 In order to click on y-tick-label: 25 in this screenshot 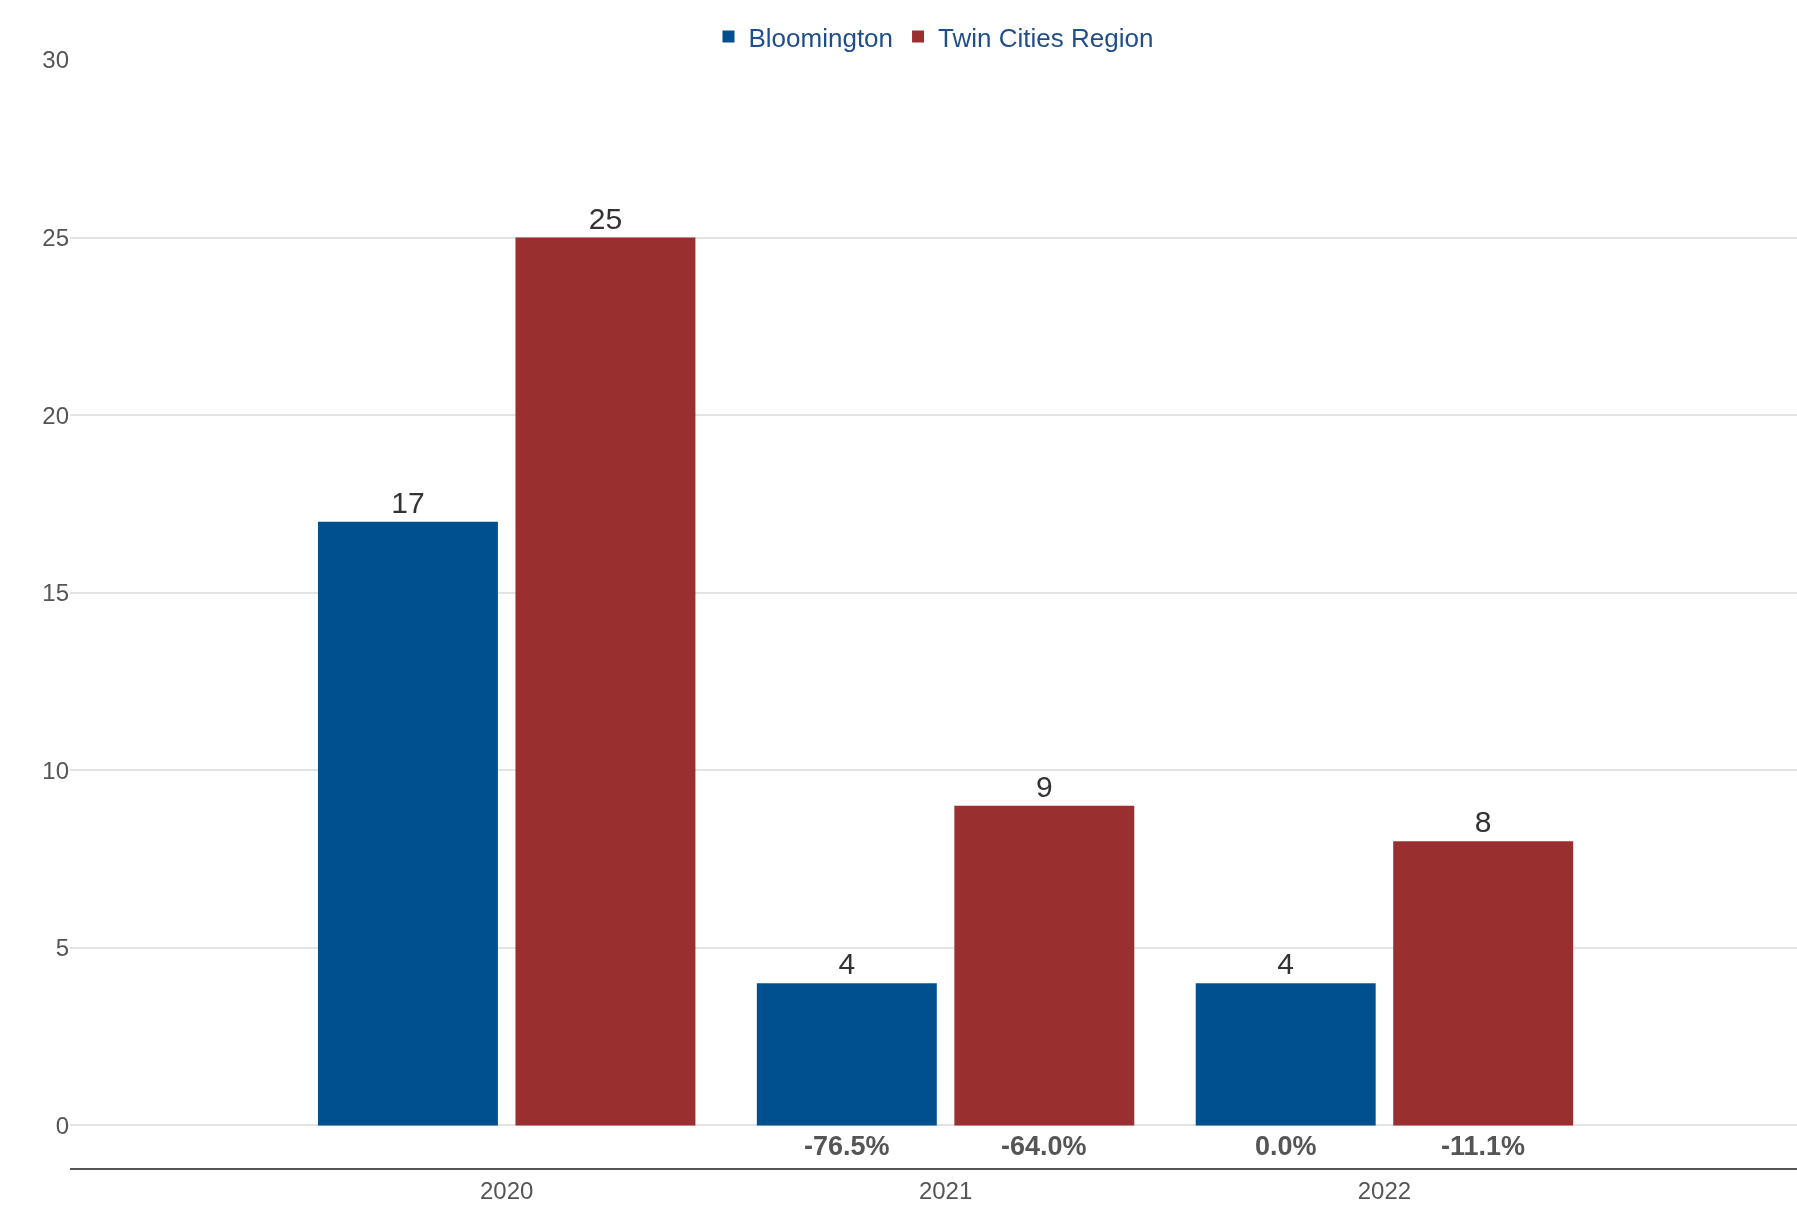, I will do `click(55, 237)`.